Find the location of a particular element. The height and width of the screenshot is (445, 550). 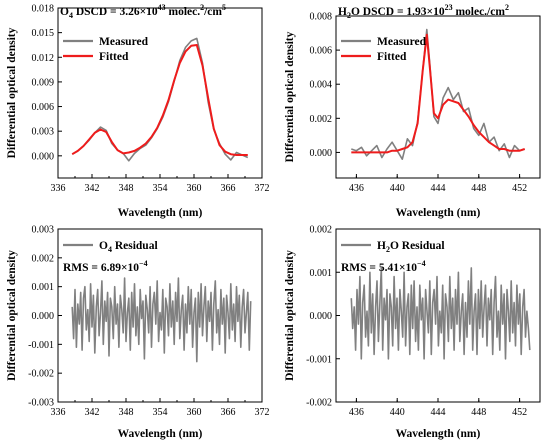

o4-residual-y-tick-label: -0.001 is located at coordinates (41, 345).